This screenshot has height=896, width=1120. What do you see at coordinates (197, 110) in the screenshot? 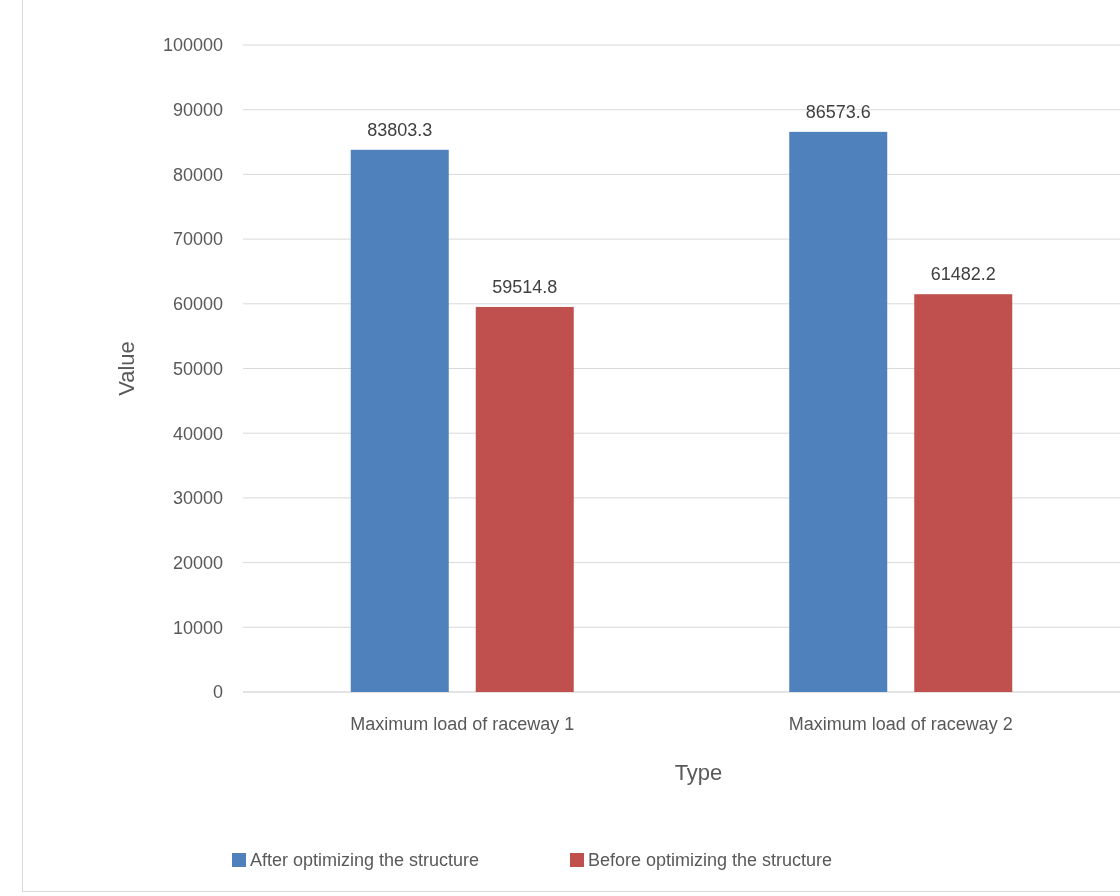
I see `y-tick-label: 90000` at bounding box center [197, 110].